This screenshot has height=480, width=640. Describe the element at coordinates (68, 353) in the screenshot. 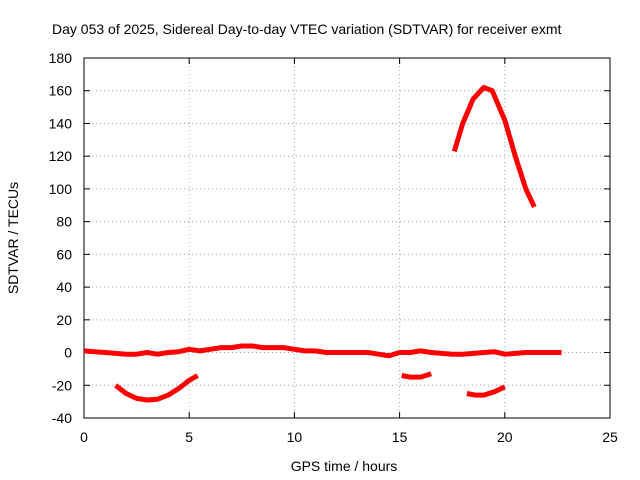

I see `y-tick-label: 0` at that location.